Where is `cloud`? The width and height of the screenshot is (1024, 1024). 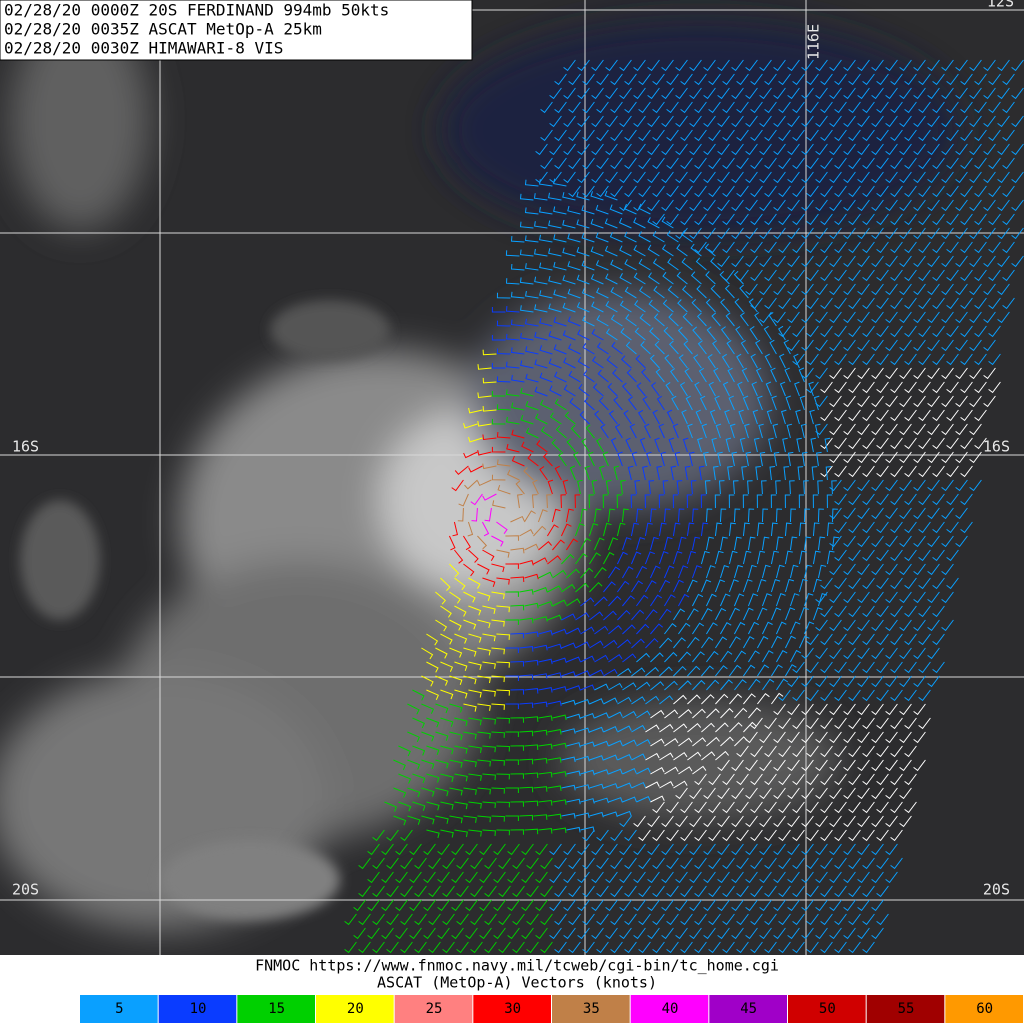 cloud is located at coordinates (330, 330).